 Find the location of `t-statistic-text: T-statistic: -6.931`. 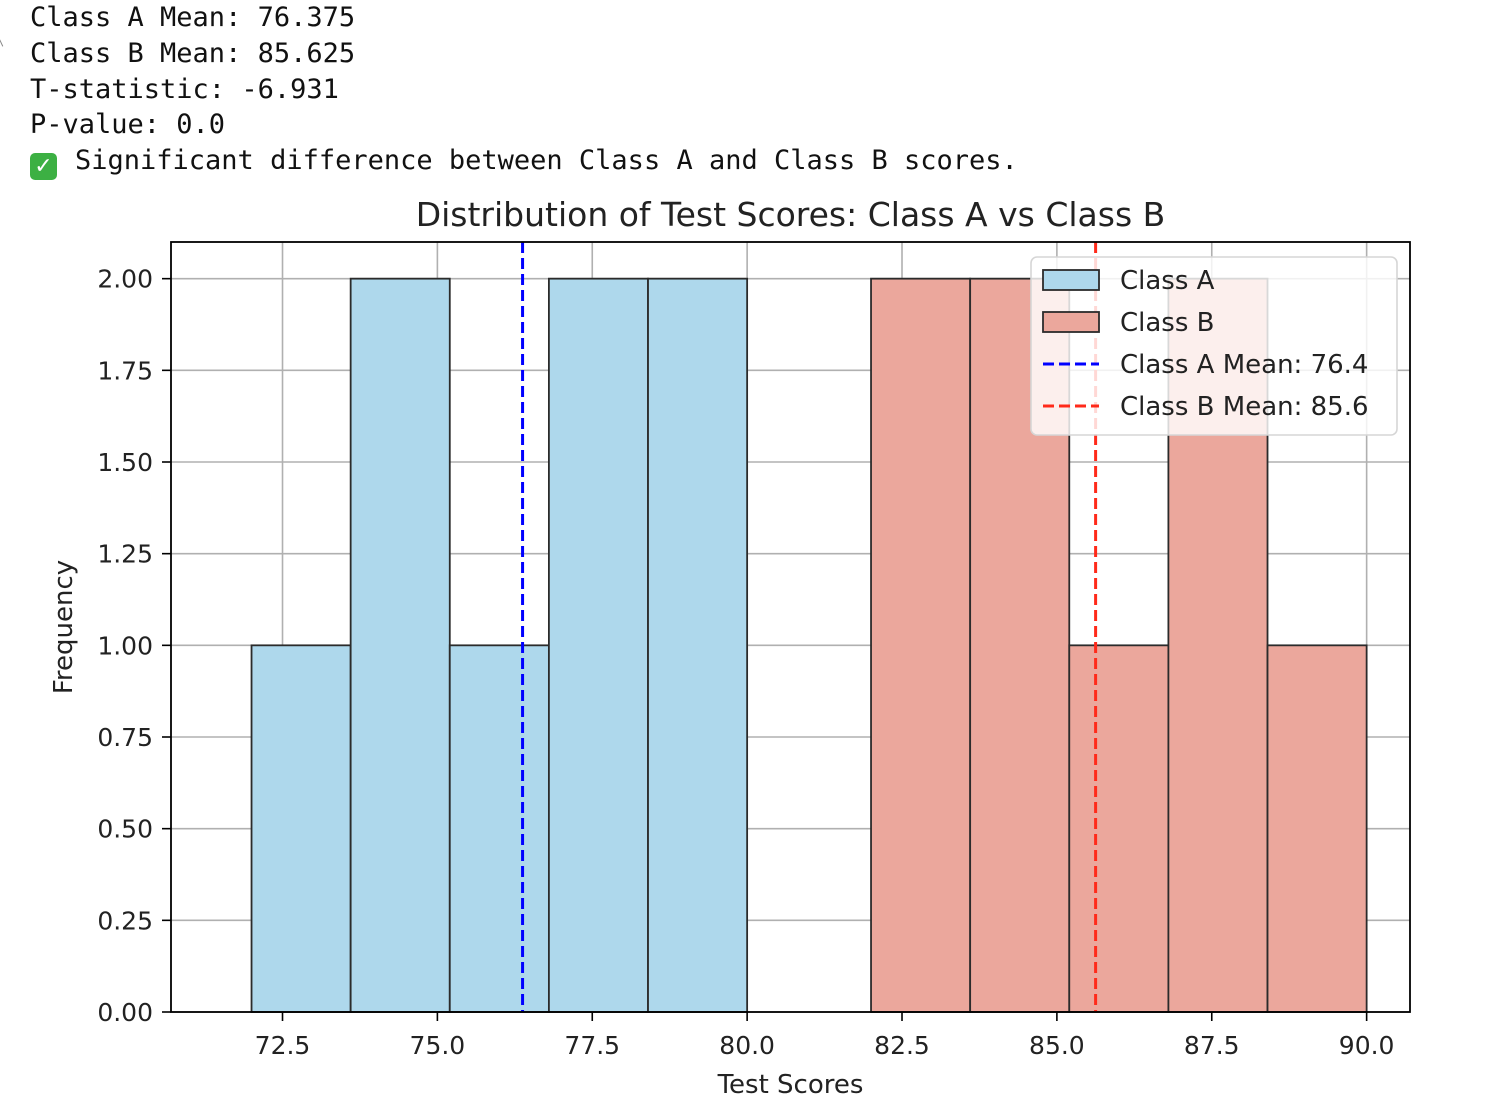

t-statistic-text: T-statistic: -6.931 is located at coordinates (184, 89).